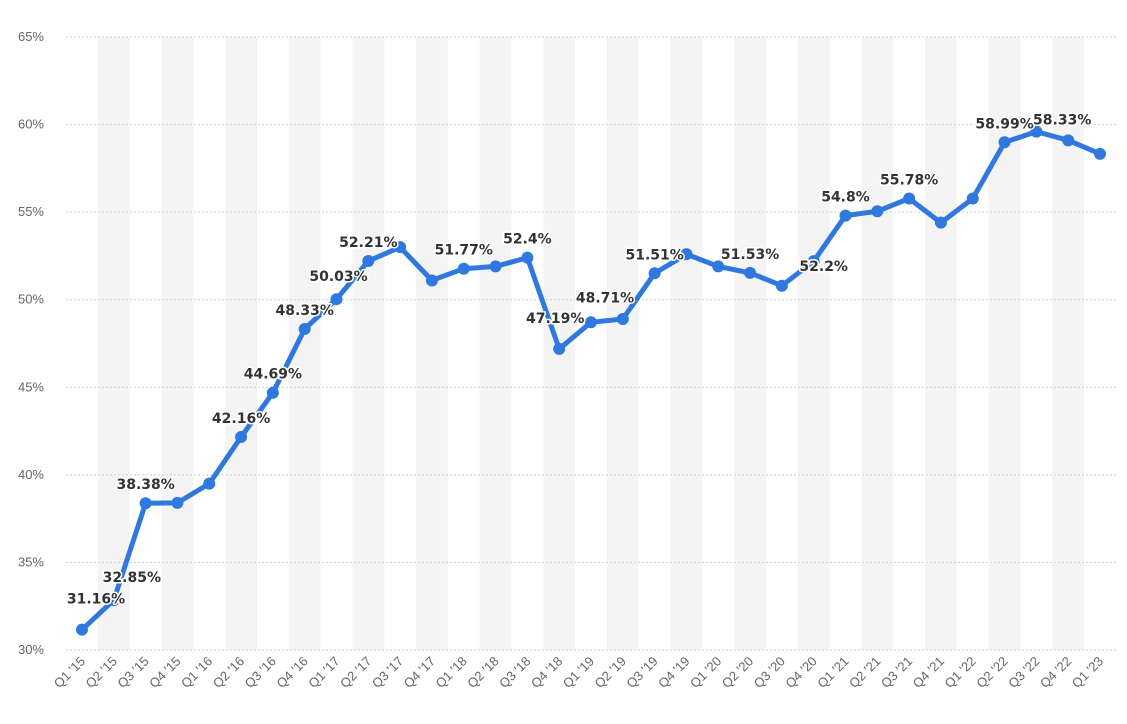 The image size is (1127, 724). I want to click on x-tick-label: Q1 '17, so click(323, 672).